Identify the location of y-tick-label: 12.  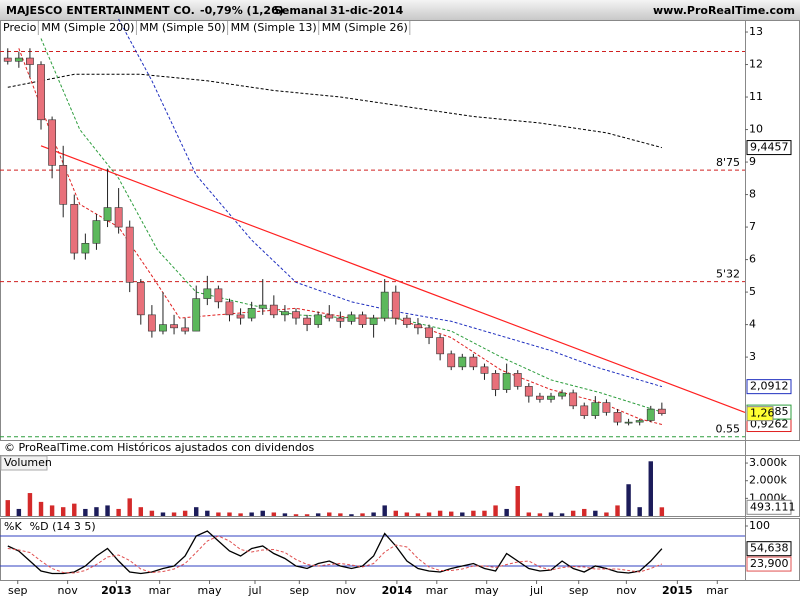
(756, 64).